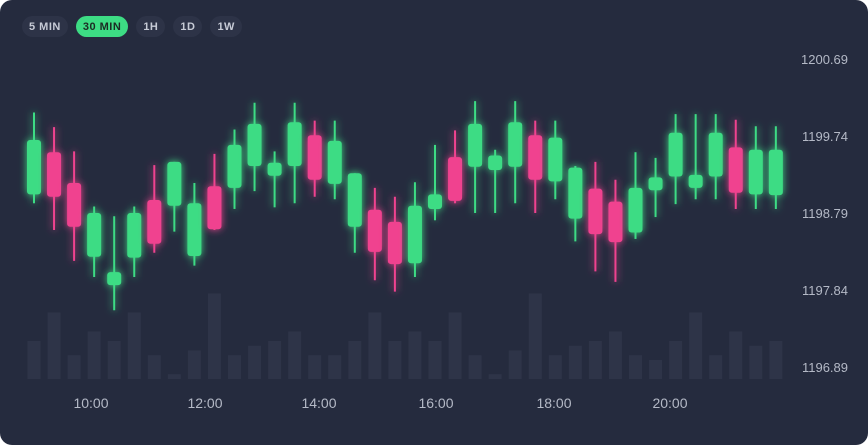 The image size is (868, 445). What do you see at coordinates (102, 26) in the screenshot?
I see `tab-30-min: 30 MIN` at bounding box center [102, 26].